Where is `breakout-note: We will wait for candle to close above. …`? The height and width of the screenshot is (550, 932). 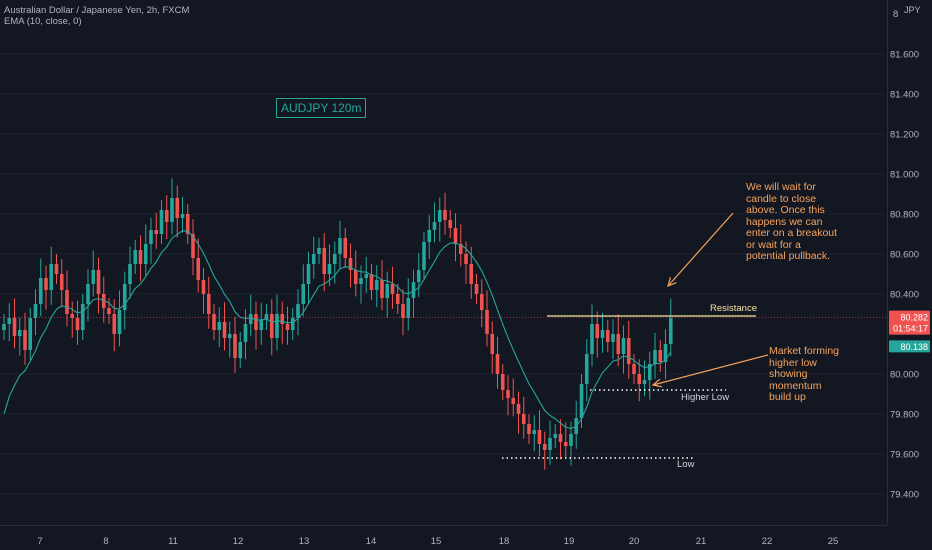 breakout-note: We will wait for candle to close above. … is located at coordinates (792, 221).